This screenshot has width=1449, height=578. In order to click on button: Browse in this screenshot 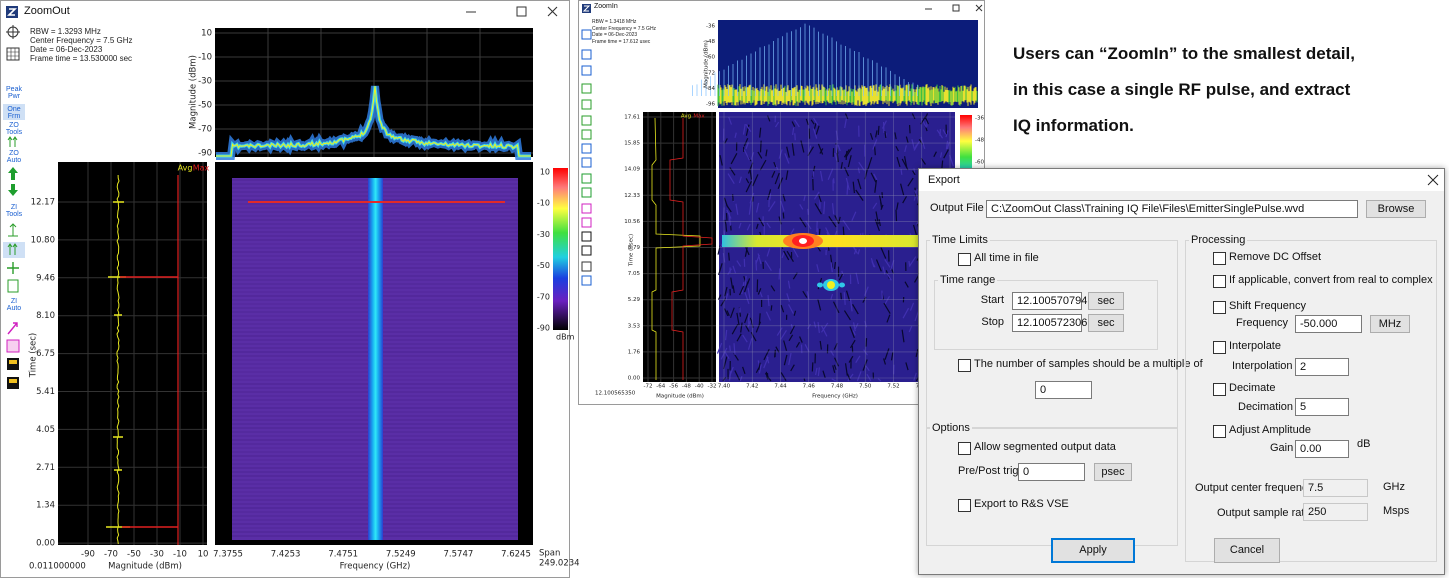, I will do `click(1396, 209)`.